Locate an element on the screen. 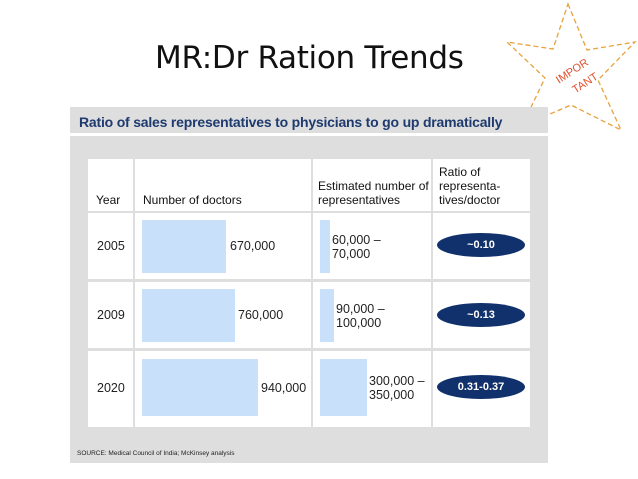 The image size is (638, 479). row-2020-year-cell is located at coordinates (110, 389).